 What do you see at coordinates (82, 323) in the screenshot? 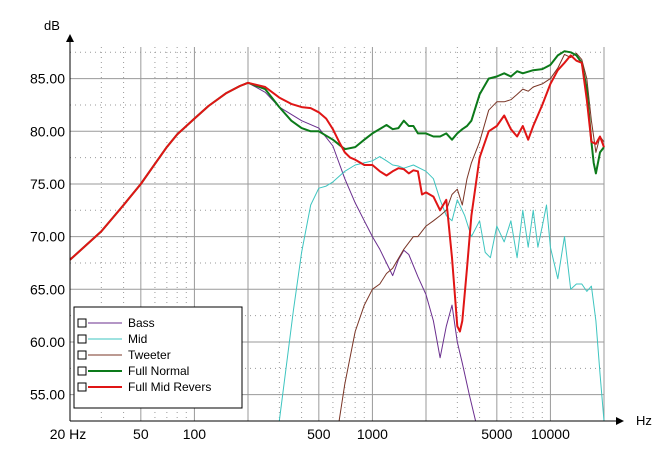
I see `legend-checkbox-bass` at bounding box center [82, 323].